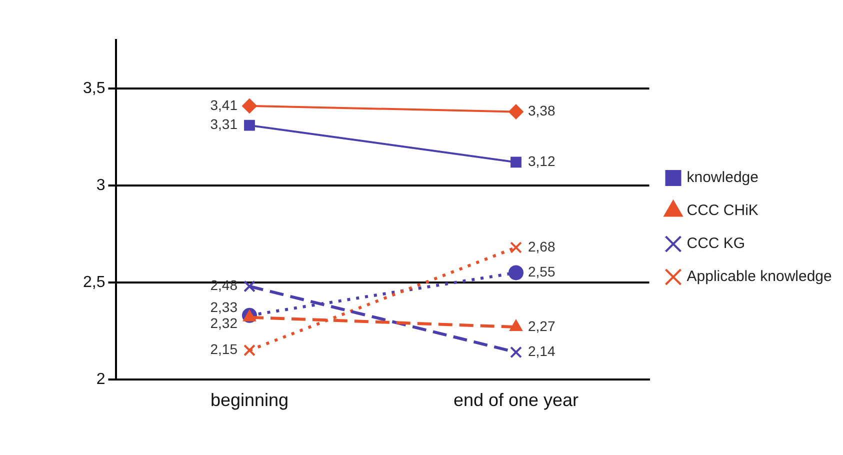 The height and width of the screenshot is (455, 843). Describe the element at coordinates (542, 351) in the screenshot. I see `data-label: 2,14` at that location.